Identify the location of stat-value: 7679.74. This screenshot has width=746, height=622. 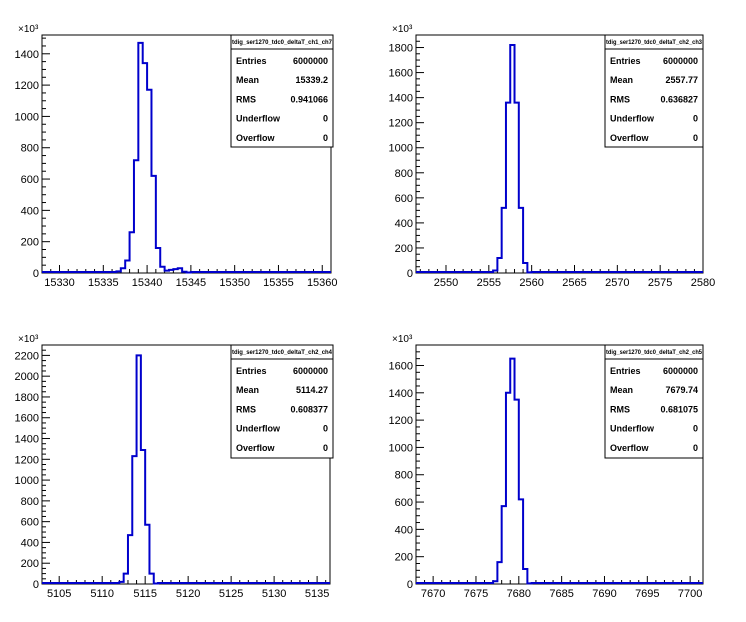
(681, 390).